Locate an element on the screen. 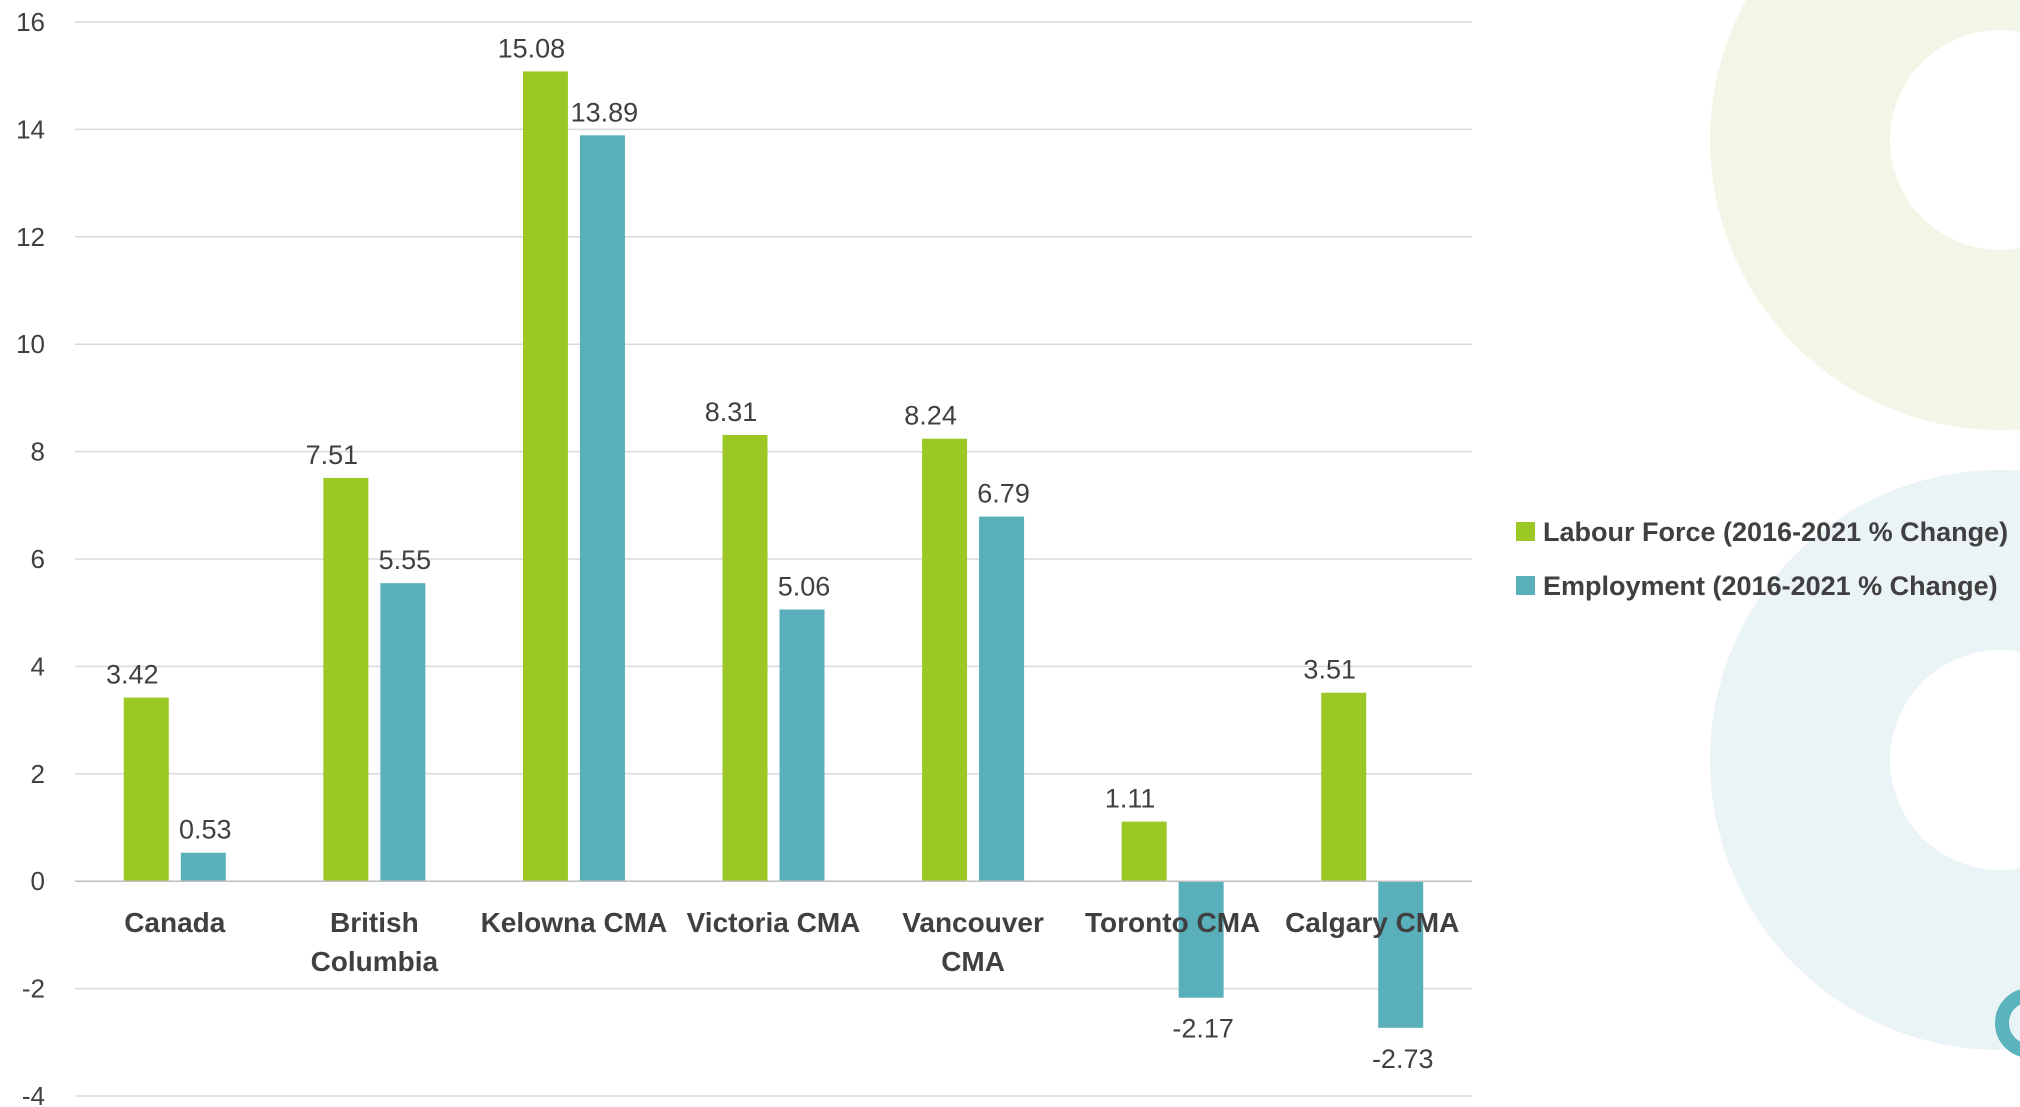 The width and height of the screenshot is (2020, 1107). data-label: 15.08 is located at coordinates (532, 48).